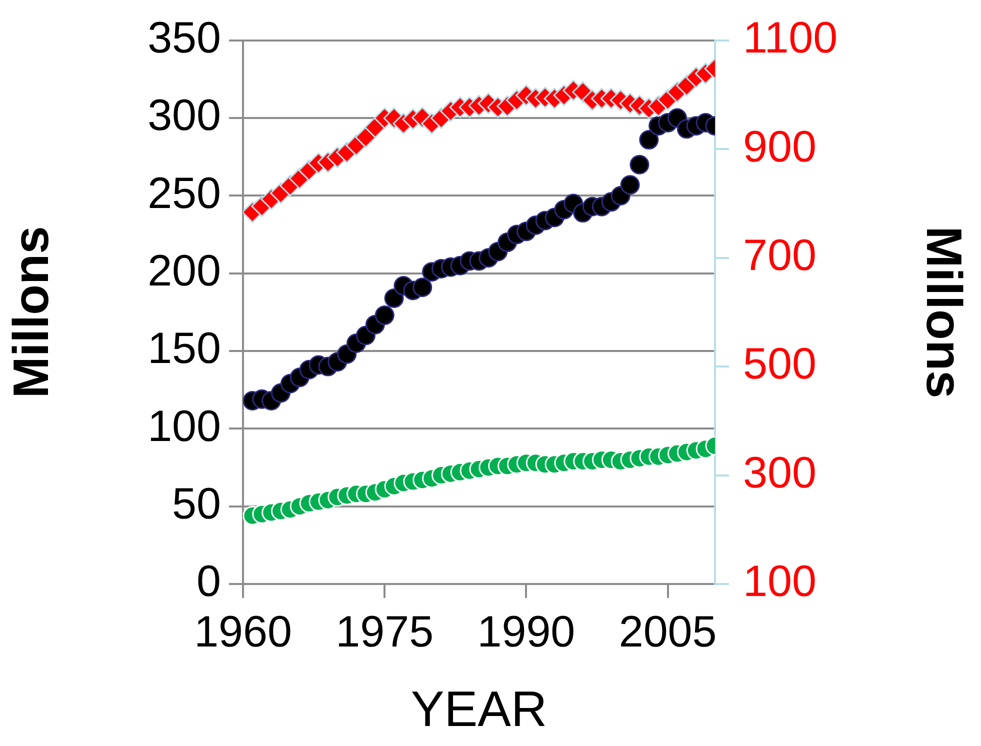 The image size is (981, 746). I want to click on y2-tick-label: 500, so click(779, 364).